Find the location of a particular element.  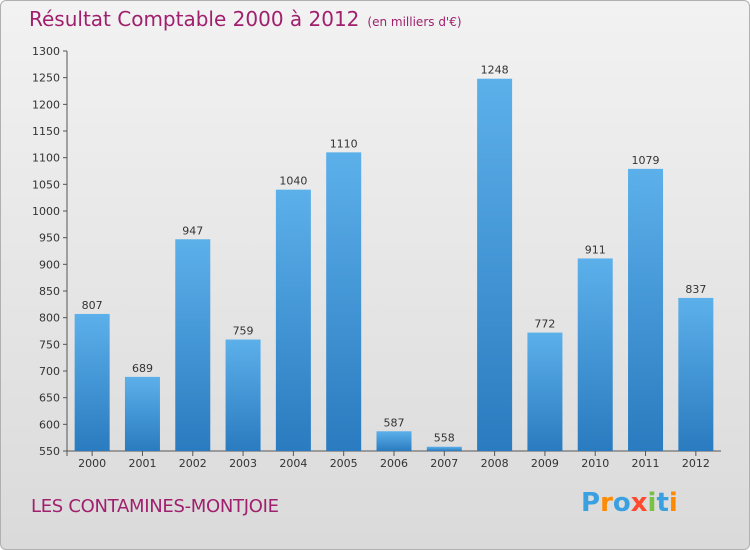

logo-letter: o is located at coordinates (621, 503).